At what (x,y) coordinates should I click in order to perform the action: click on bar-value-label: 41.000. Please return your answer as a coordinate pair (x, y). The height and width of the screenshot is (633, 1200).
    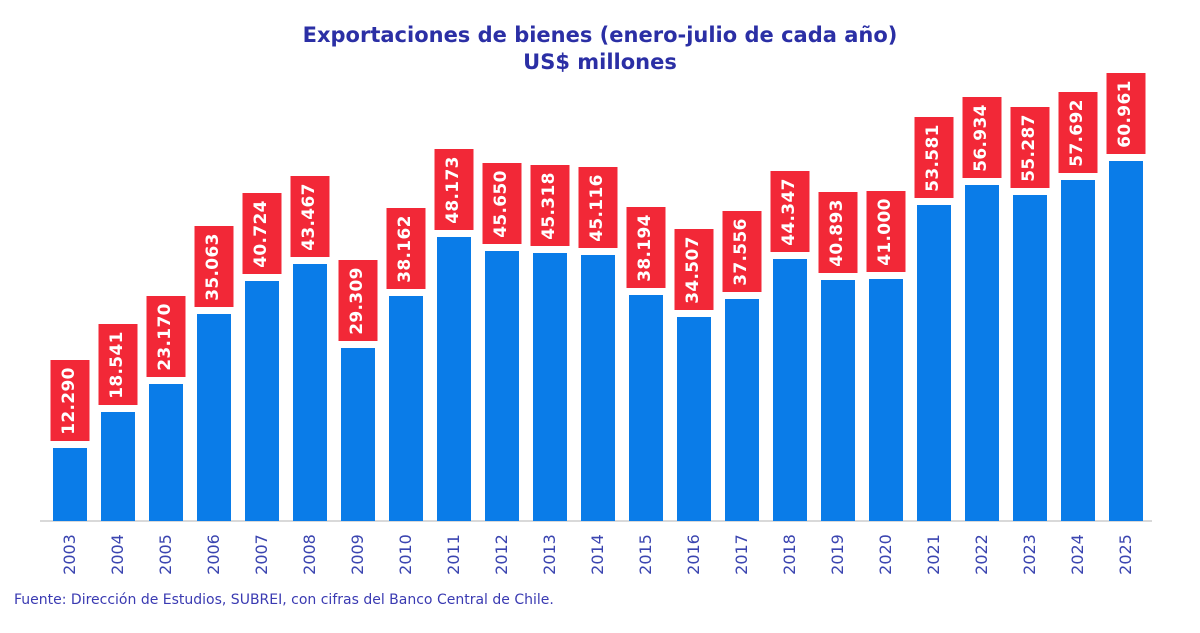
    Looking at the image, I should click on (885, 231).